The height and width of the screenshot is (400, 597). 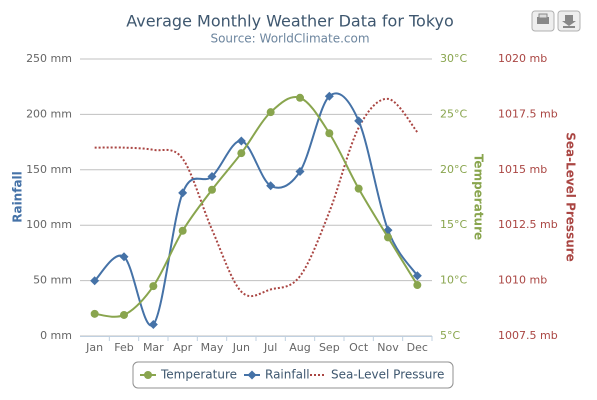 What do you see at coordinates (543, 21) in the screenshot?
I see `print-button` at bounding box center [543, 21].